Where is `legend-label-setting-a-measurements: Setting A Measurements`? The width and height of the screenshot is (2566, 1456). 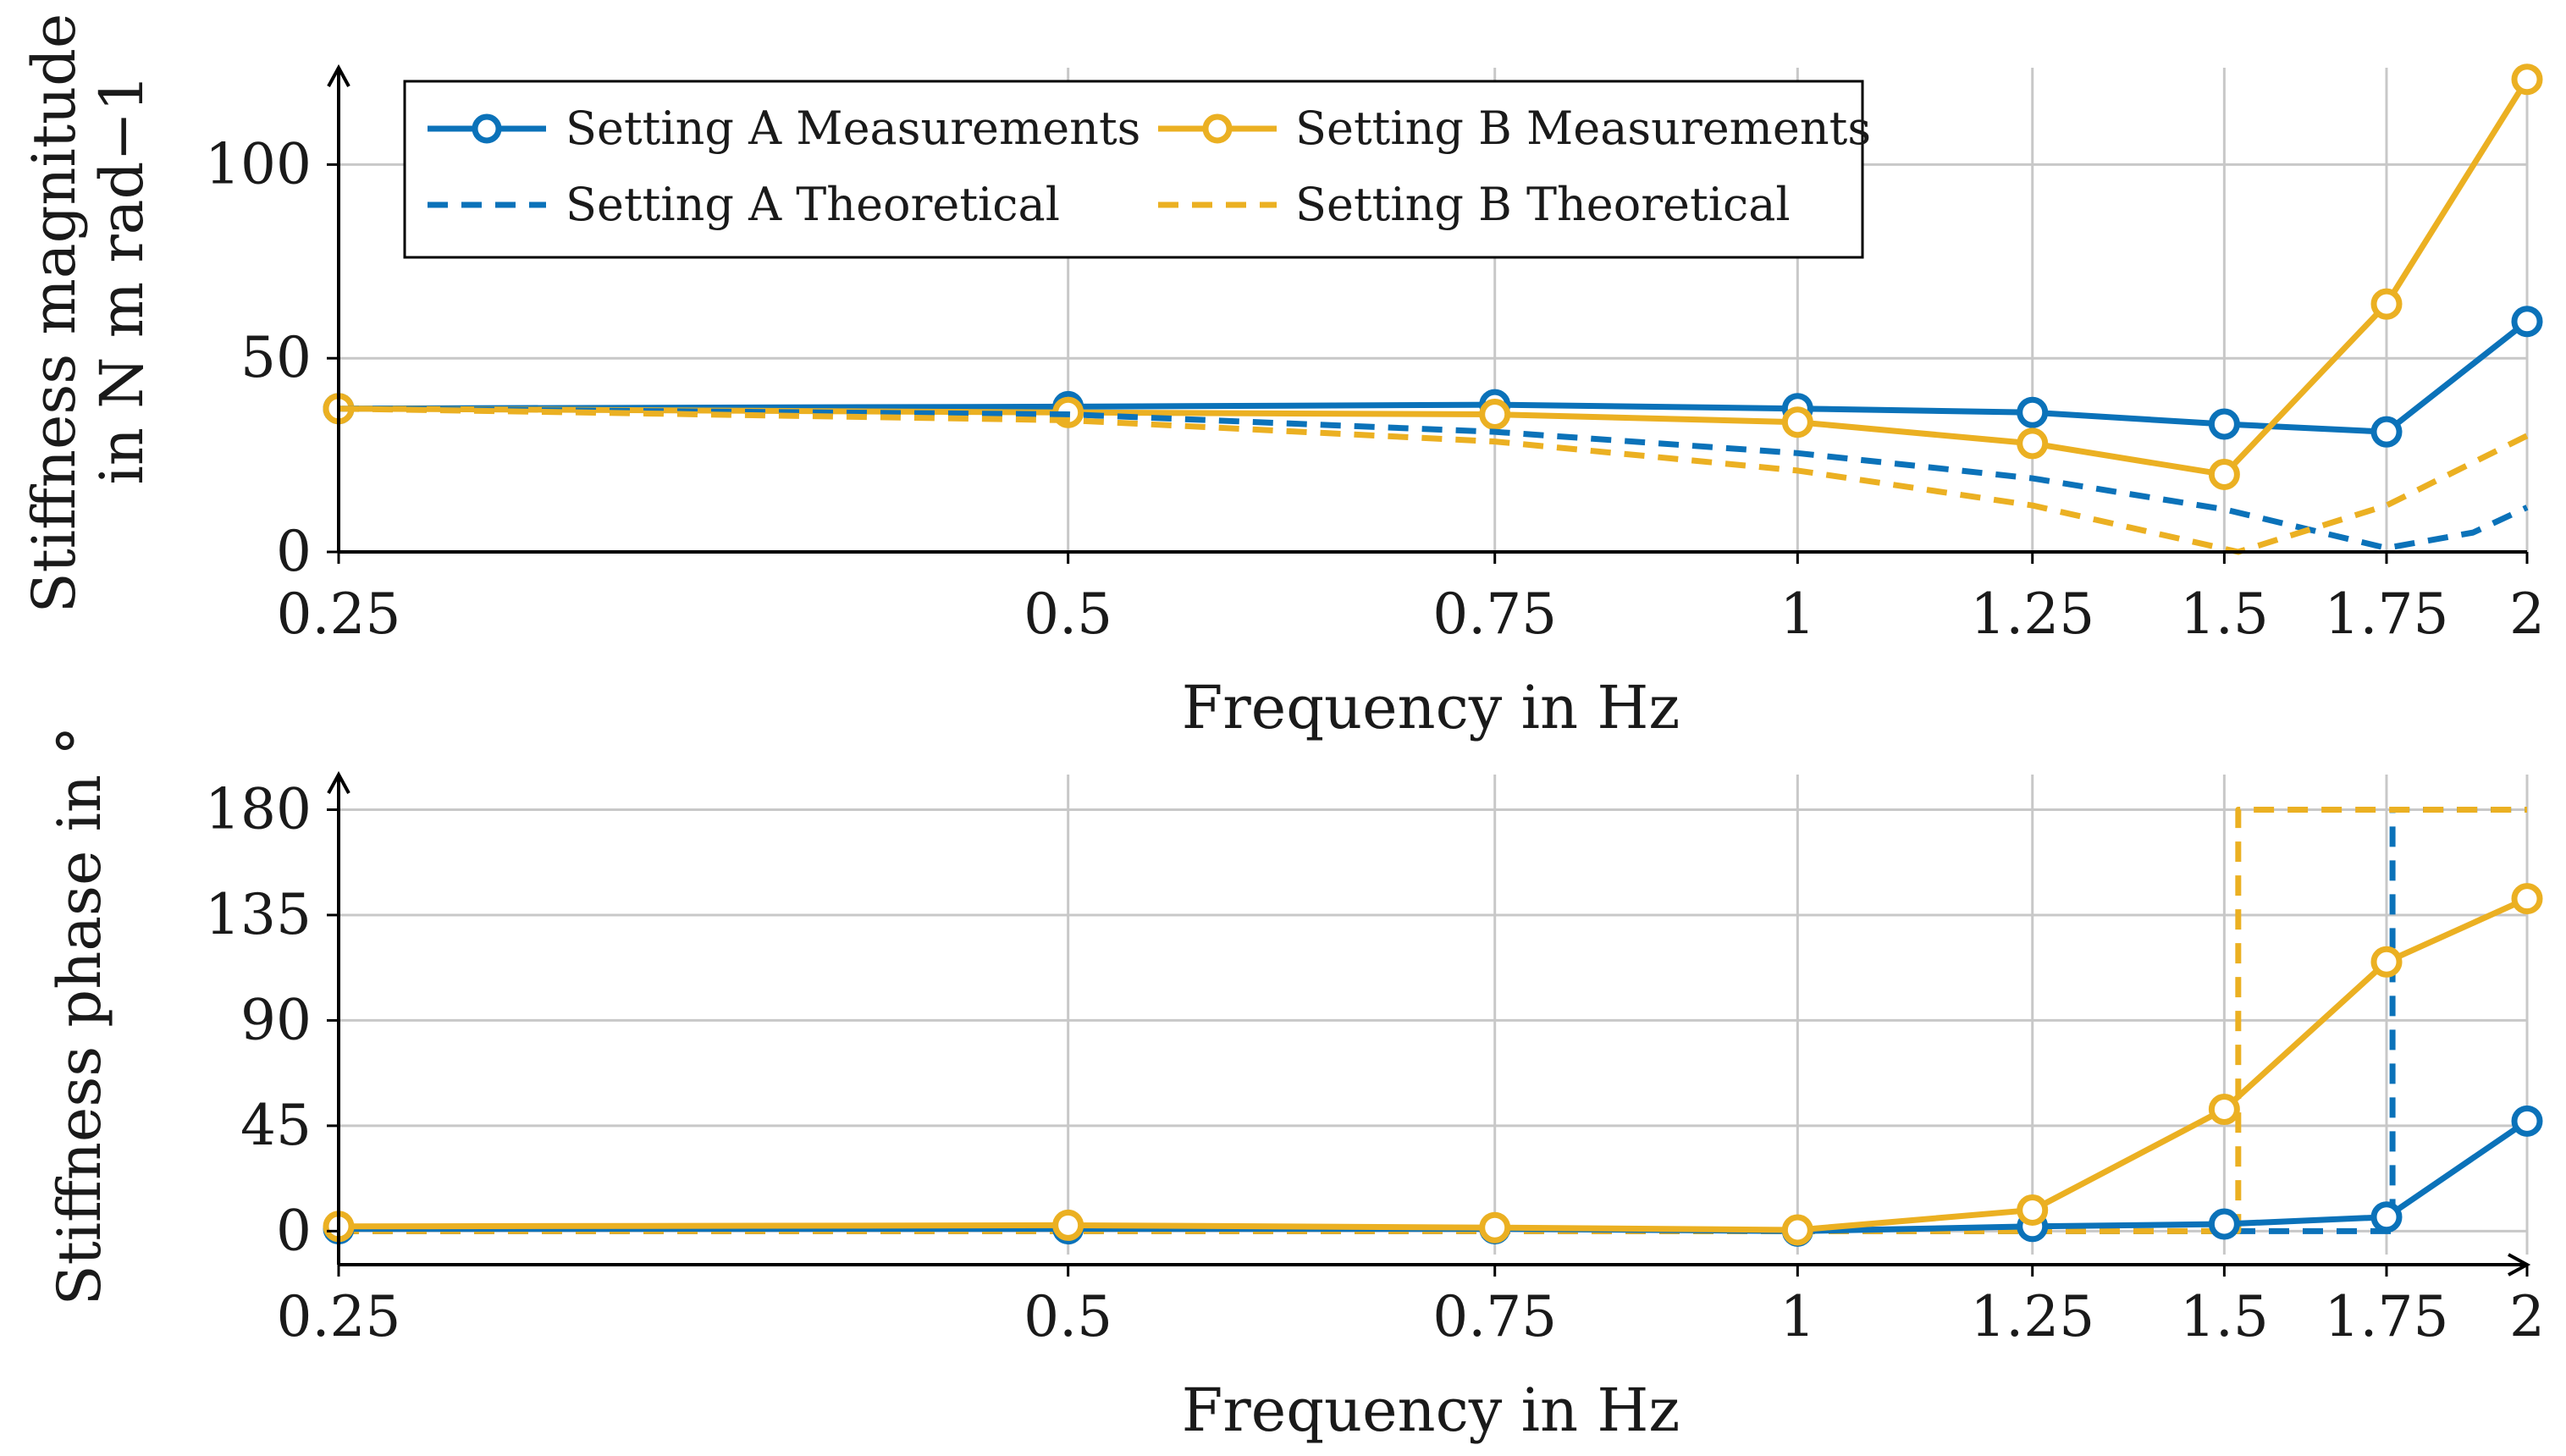 legend-label-setting-a-measurements: Setting A Measurements is located at coordinates (853, 128).